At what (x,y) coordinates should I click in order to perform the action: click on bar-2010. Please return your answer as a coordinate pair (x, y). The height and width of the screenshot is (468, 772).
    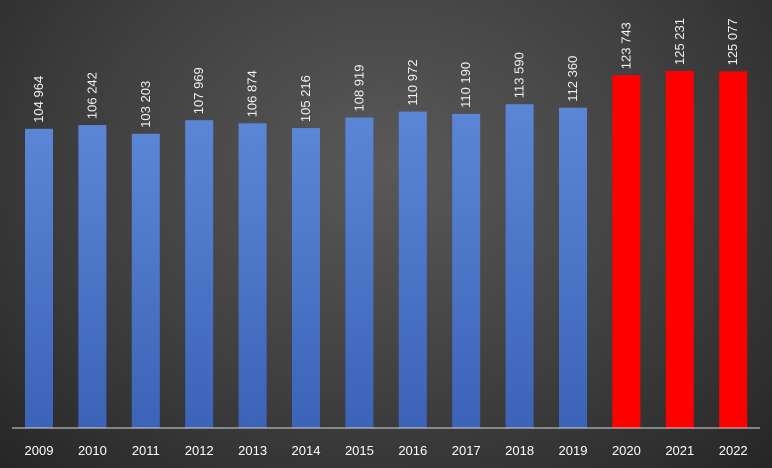
    Looking at the image, I should click on (92, 276).